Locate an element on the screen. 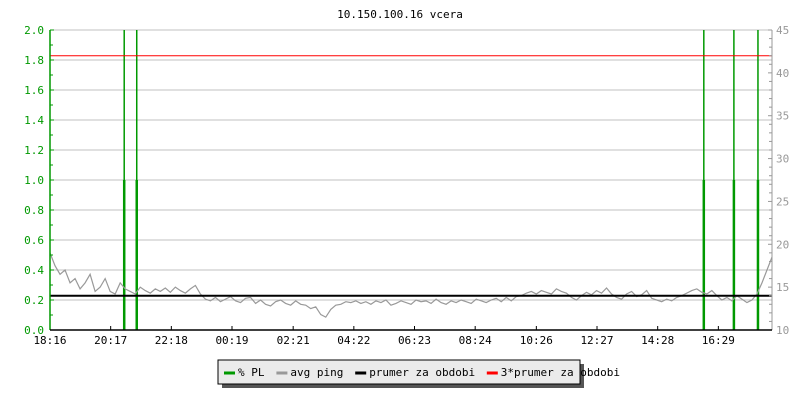  left-tick-label: 2.0 is located at coordinates (34, 30).